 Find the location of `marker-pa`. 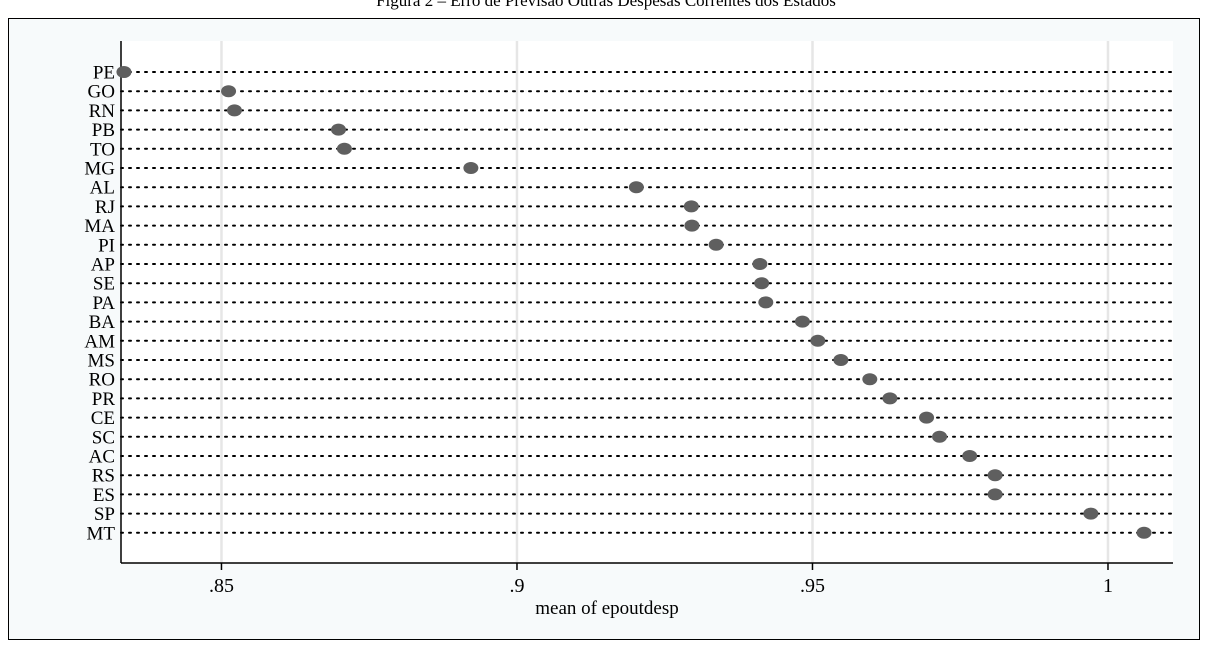

marker-pa is located at coordinates (766, 302).